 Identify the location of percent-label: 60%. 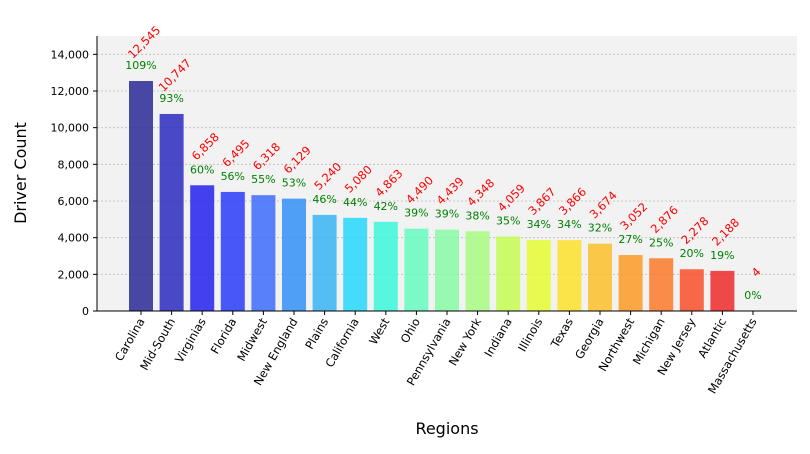
(202, 169).